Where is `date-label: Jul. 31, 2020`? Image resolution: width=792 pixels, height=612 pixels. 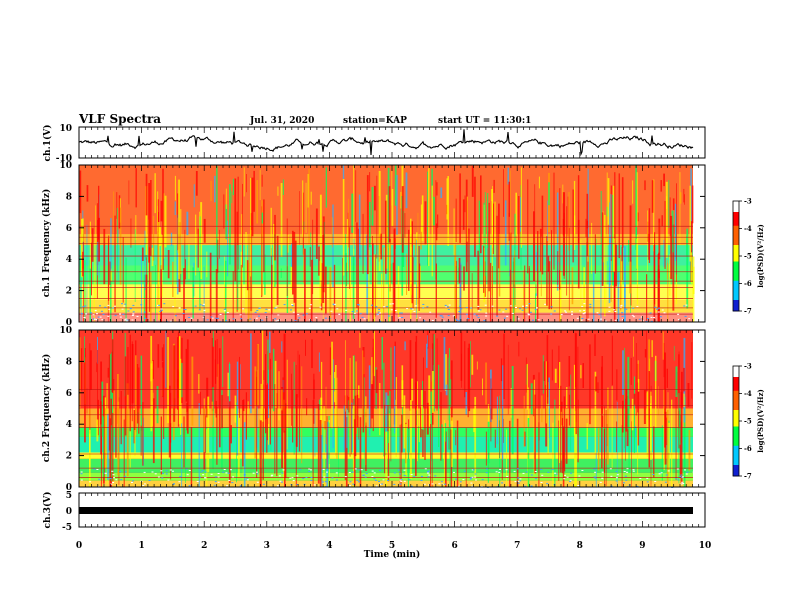 date-label: Jul. 31, 2020 is located at coordinates (281, 121).